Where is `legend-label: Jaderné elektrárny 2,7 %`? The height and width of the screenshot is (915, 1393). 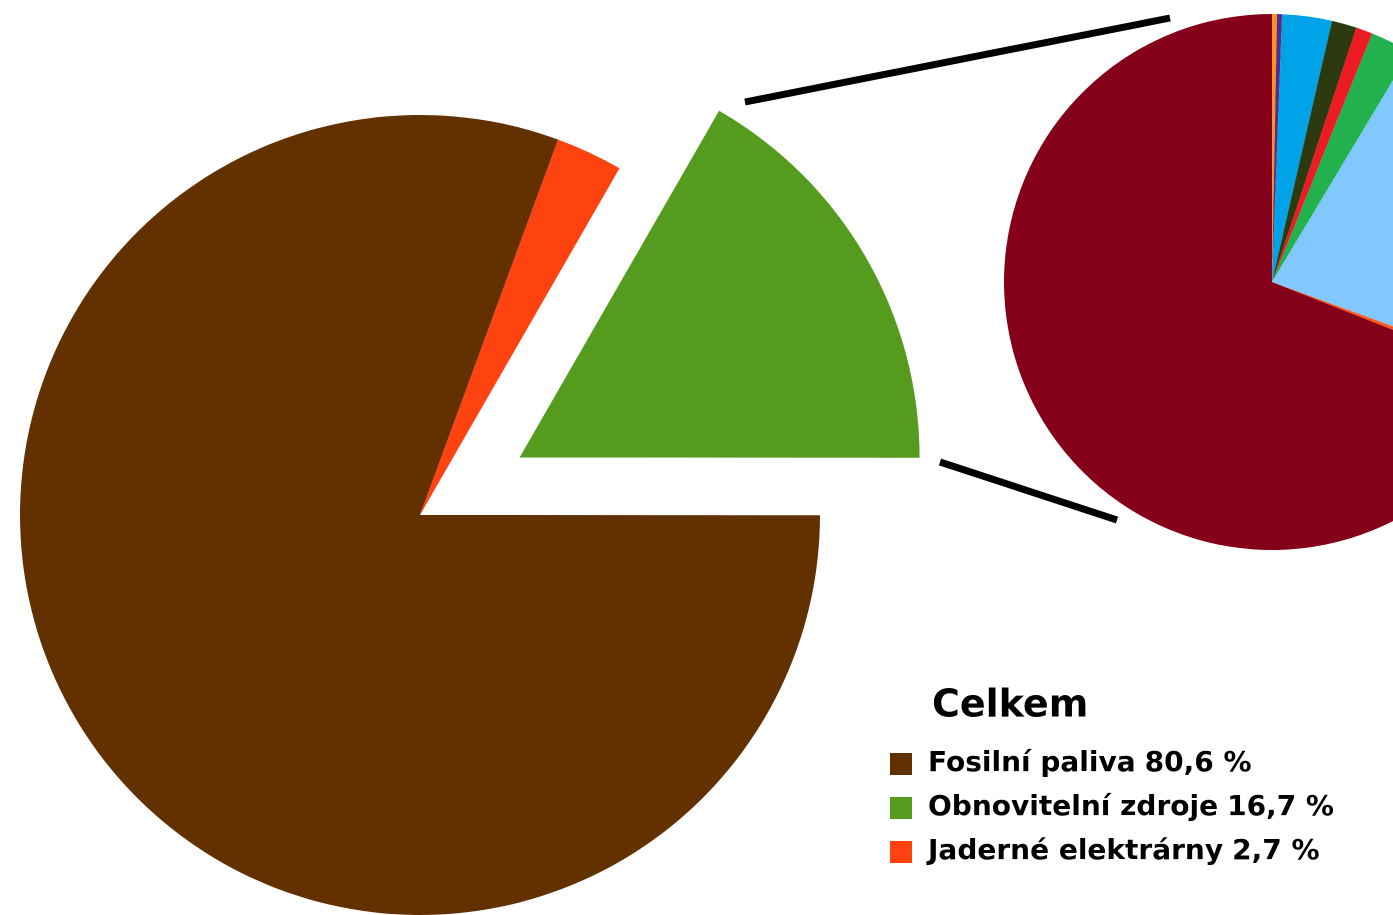
legend-label: Jaderné elektrárny 2,7 % is located at coordinates (1123, 849).